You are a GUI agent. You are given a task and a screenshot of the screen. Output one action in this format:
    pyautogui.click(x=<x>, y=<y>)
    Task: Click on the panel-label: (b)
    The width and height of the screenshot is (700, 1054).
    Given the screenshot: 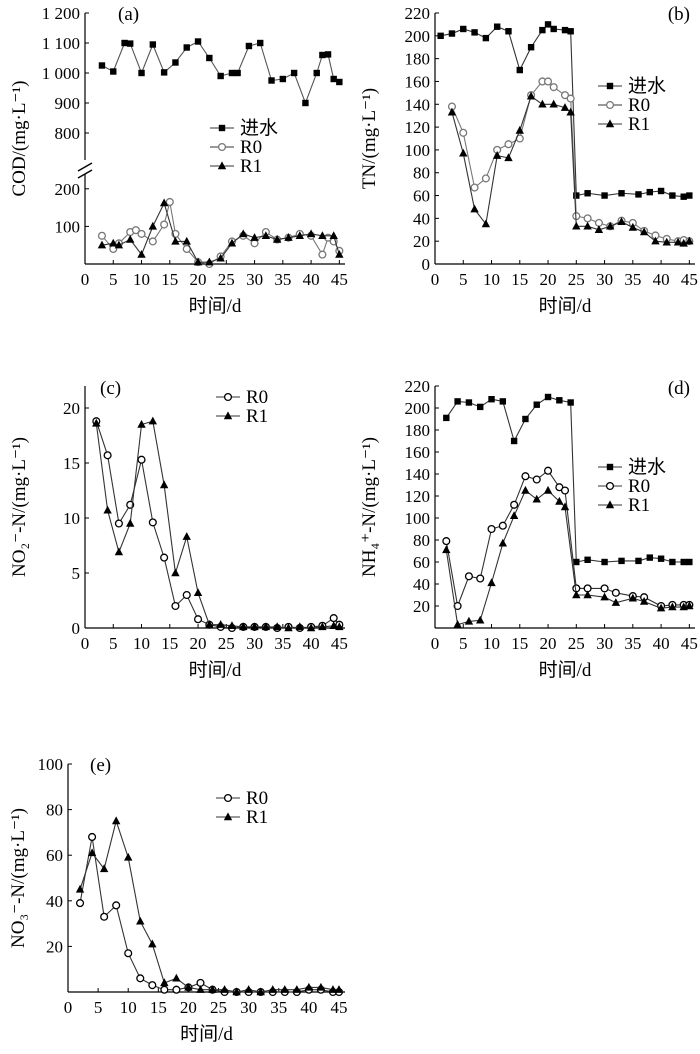 What is the action you would take?
    pyautogui.click(x=679, y=14)
    